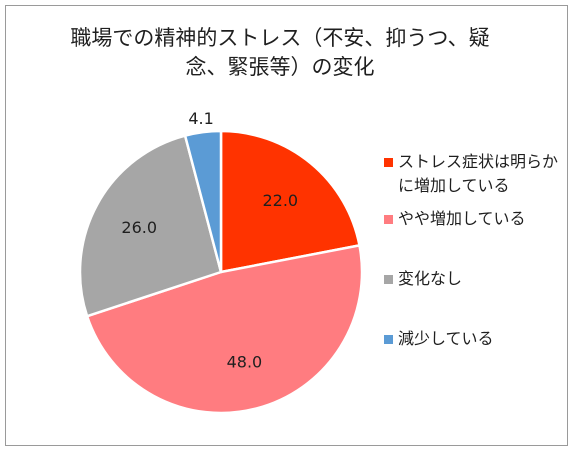 The width and height of the screenshot is (575, 453). Describe the element at coordinates (462, 218) in the screenshot. I see `legend-label-2: やや増加している` at that location.